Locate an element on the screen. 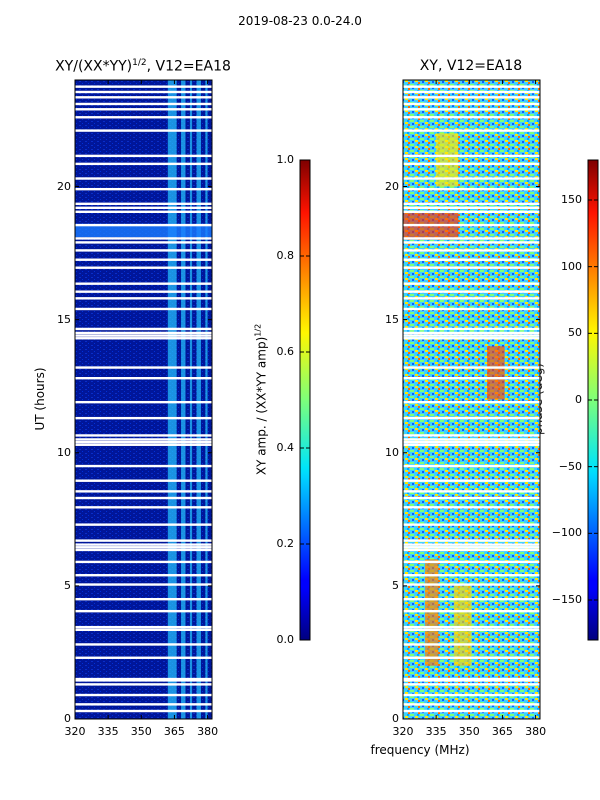 This screenshot has width=600, height=800. left-title-tail: , V12=EA18 is located at coordinates (188, 66).